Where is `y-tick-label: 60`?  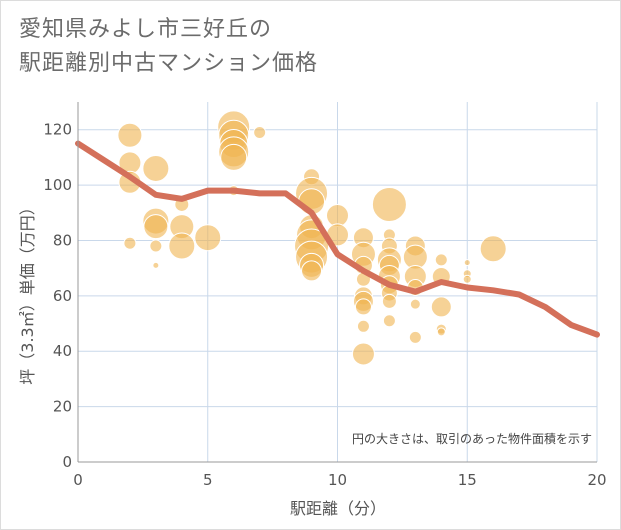 y-tick-label: 60 is located at coordinates (62, 296).